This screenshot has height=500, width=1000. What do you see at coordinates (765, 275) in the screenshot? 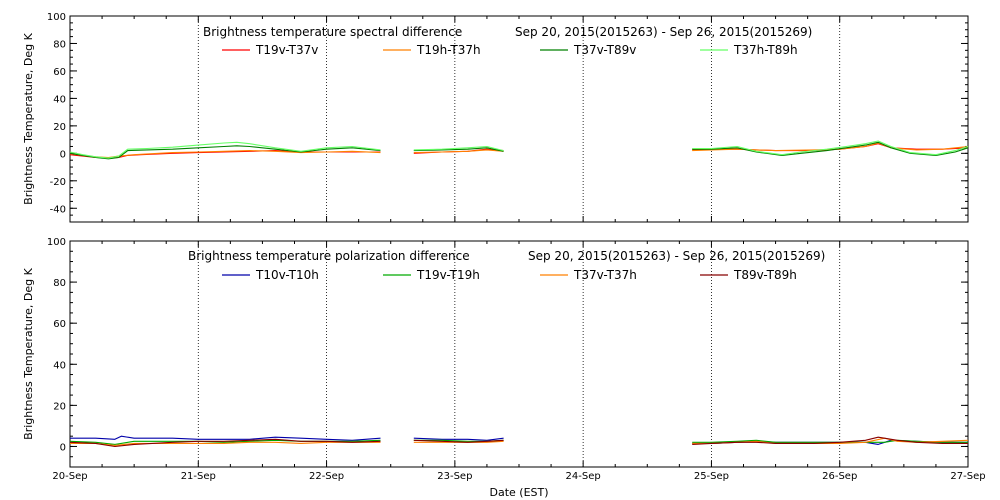
I see `legend-label: T89v-T89h` at bounding box center [765, 275].